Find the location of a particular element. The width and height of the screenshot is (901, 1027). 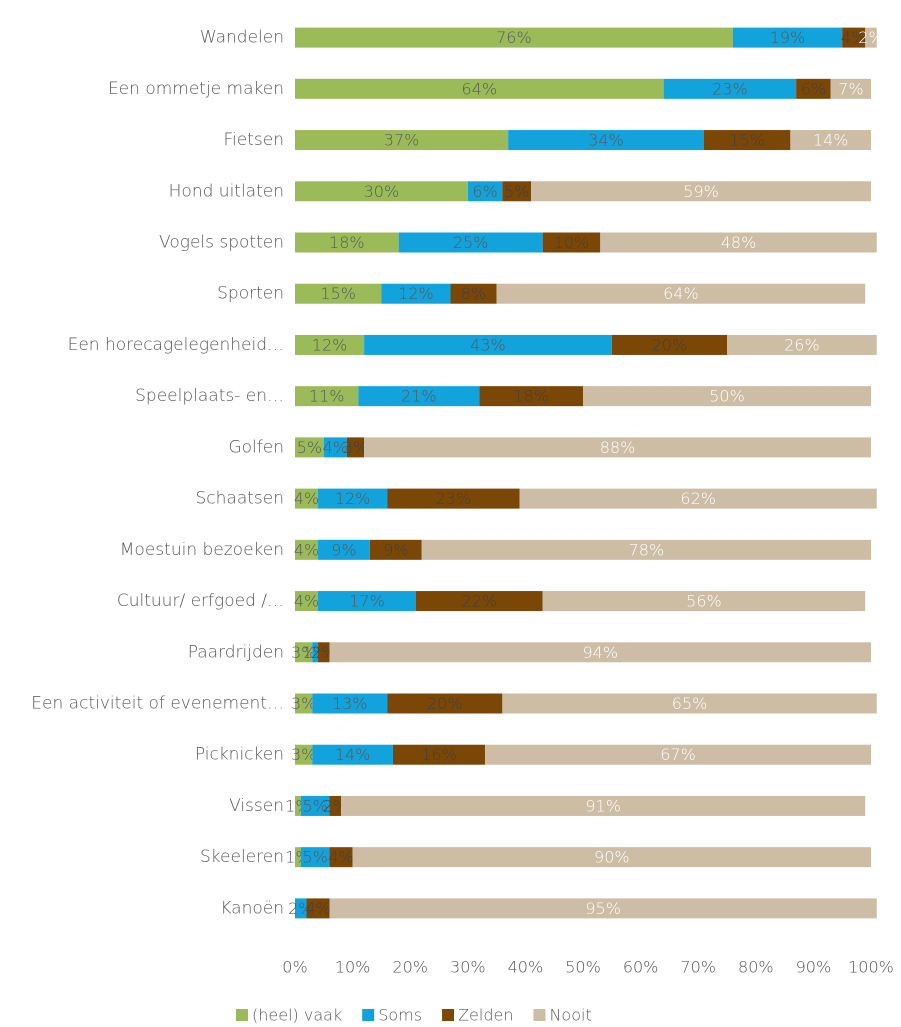

category-label: Een ommetje maken is located at coordinates (196, 89).